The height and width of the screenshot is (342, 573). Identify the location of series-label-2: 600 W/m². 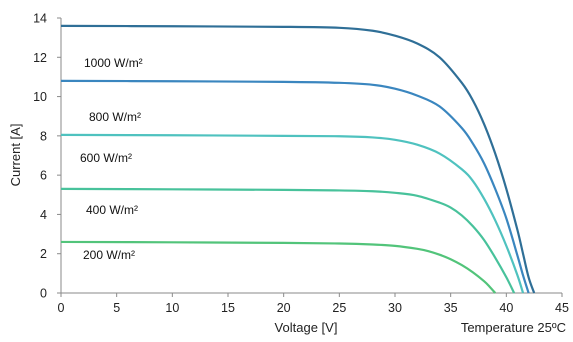
(106, 158).